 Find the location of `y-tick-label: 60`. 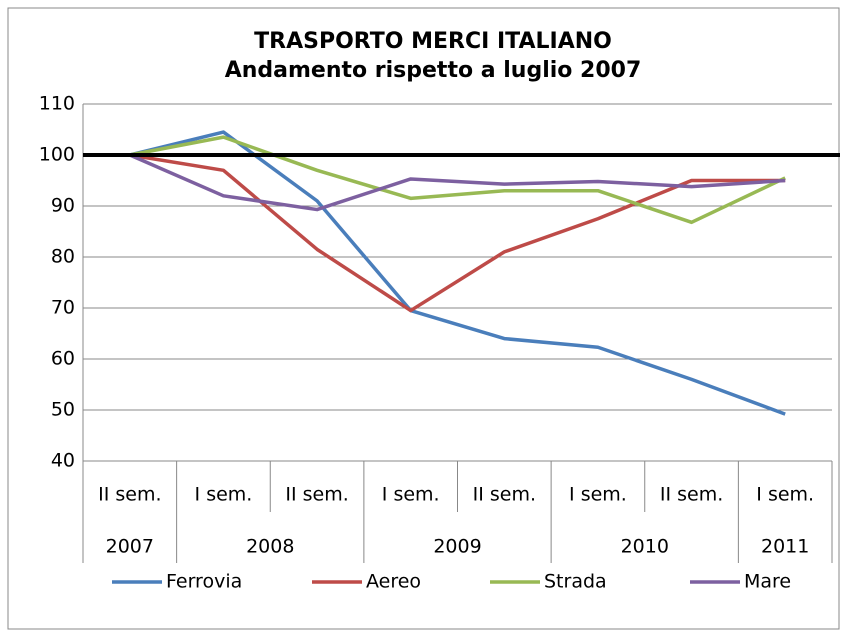

y-tick-label: 60 is located at coordinates (63, 359).